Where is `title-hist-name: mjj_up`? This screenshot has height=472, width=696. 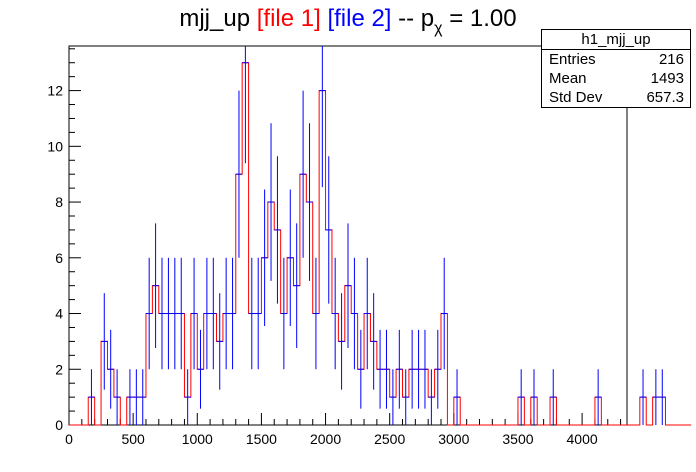 title-hist-name: mjj_up is located at coordinates (215, 18).